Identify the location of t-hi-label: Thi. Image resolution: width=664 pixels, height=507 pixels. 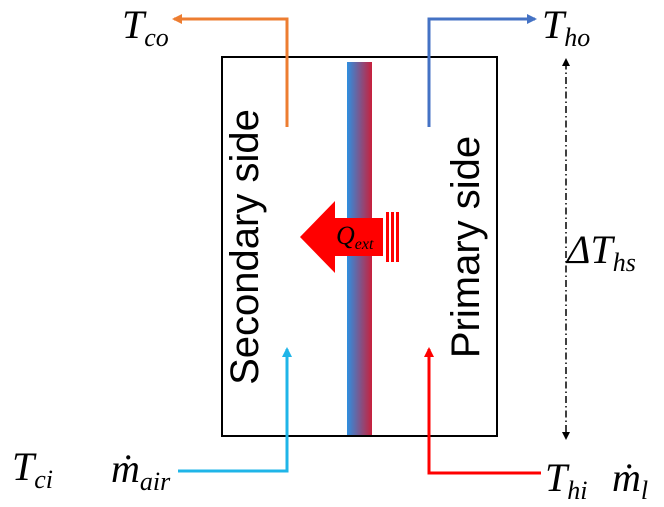
(566, 480).